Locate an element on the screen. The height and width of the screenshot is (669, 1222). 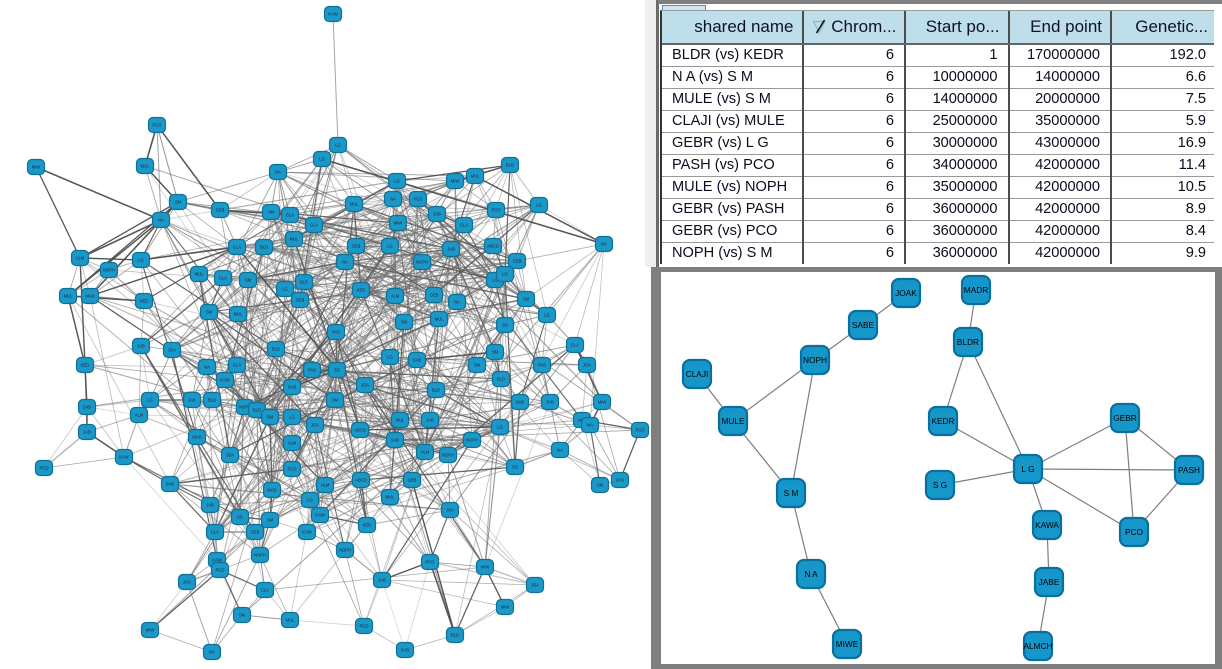
svg-text: S M is located at coordinates (791, 493).